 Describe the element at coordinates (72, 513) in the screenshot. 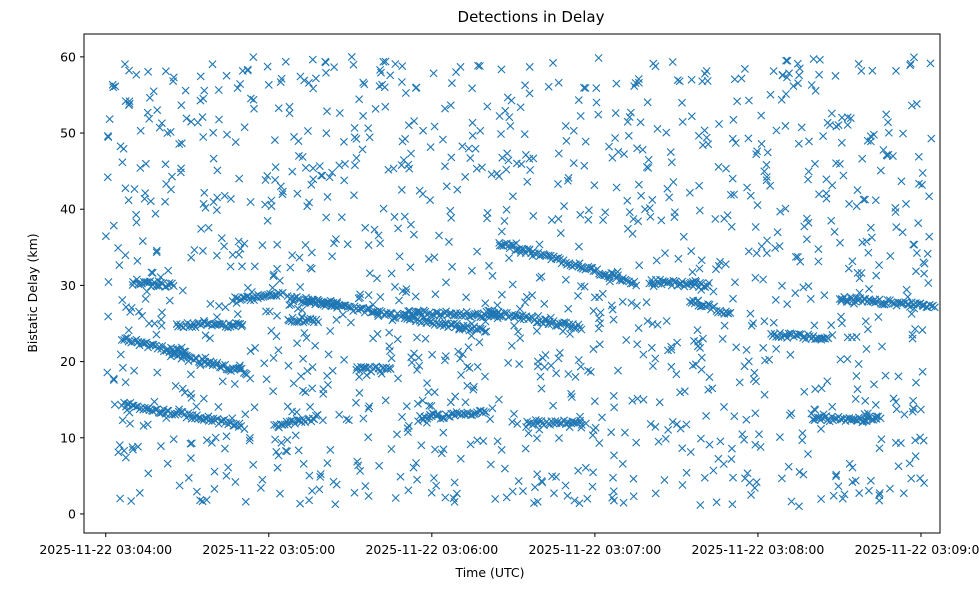

I see `y-tick-label: 0` at that location.